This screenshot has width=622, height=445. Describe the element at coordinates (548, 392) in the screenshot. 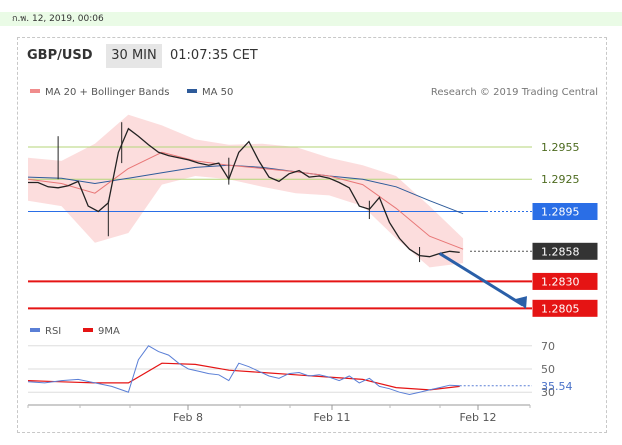

I see `rsi-tick-30: 30` at that location.